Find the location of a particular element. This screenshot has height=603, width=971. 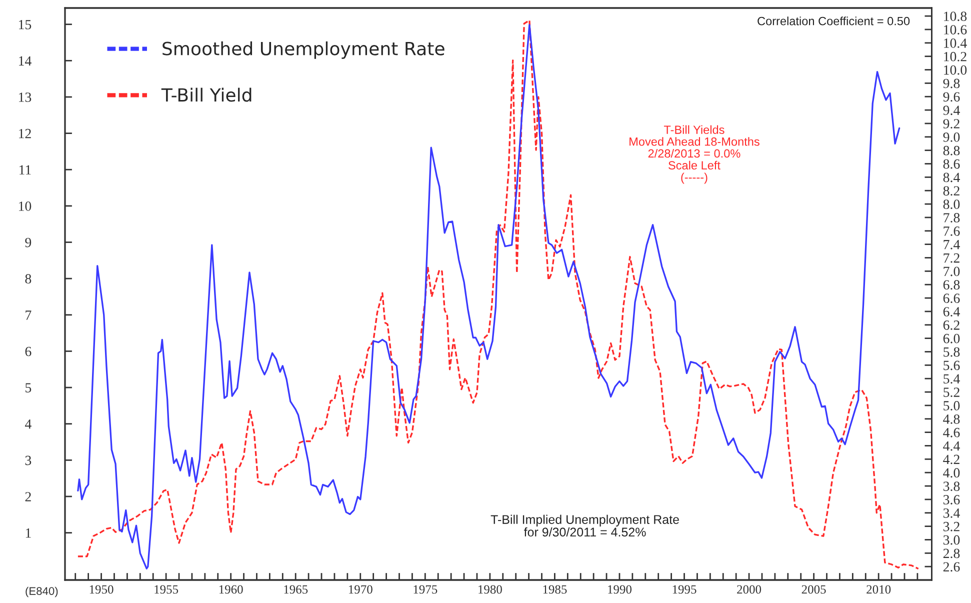

y2-tick-label: 8.0 is located at coordinates (951, 205).